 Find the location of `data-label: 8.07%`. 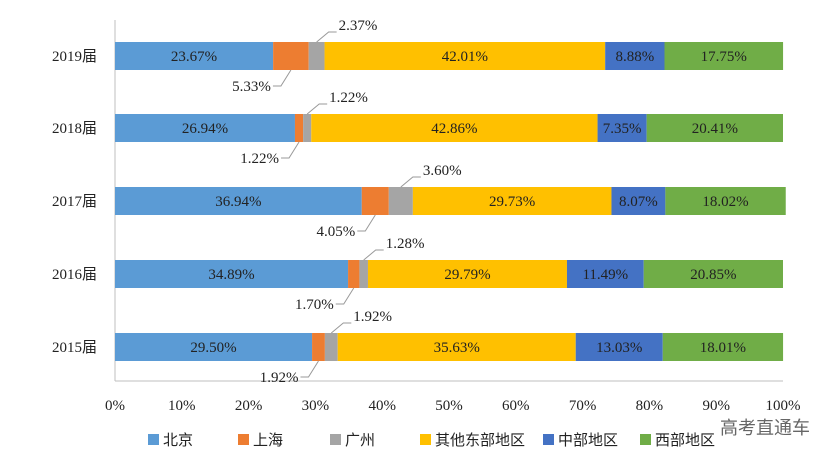

data-label: 8.07% is located at coordinates (638, 202).